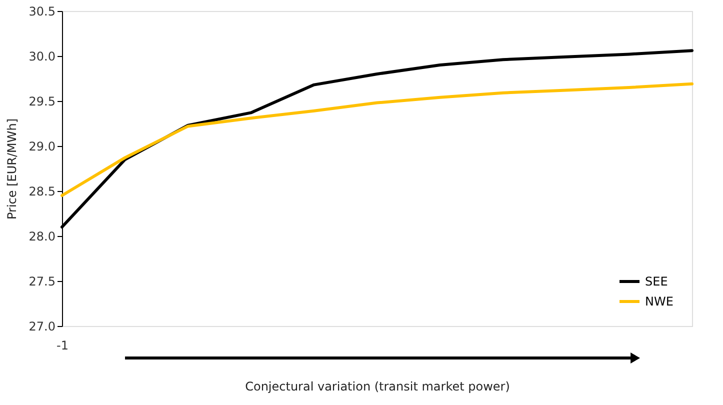  Describe the element at coordinates (42, 101) in the screenshot. I see `y-tick-label: 29.5` at that location.